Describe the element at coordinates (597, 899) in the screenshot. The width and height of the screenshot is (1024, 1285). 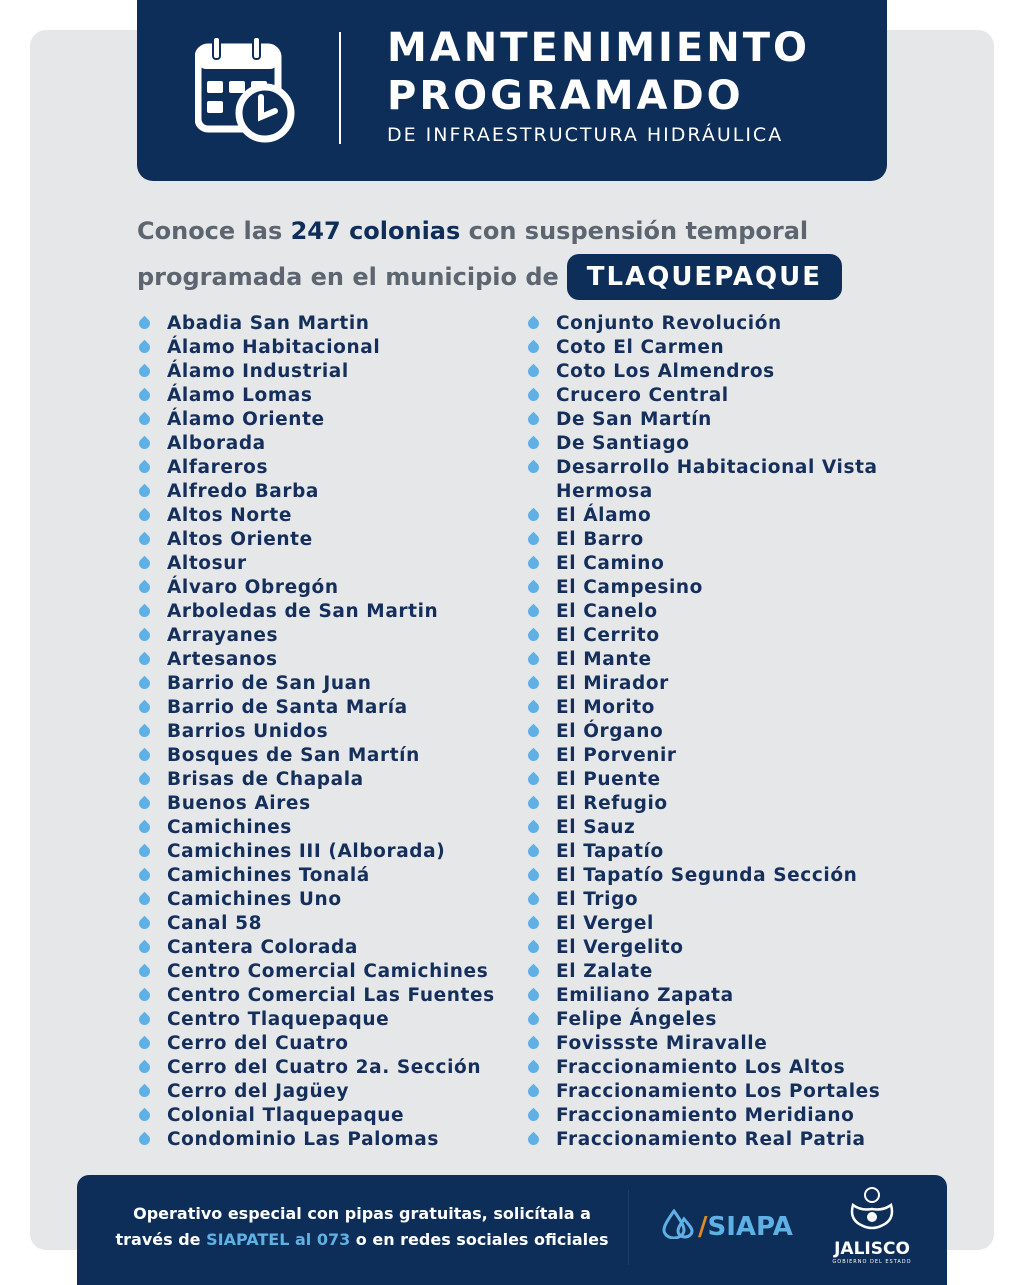
I see `colonia-name: El Trigo` at that location.